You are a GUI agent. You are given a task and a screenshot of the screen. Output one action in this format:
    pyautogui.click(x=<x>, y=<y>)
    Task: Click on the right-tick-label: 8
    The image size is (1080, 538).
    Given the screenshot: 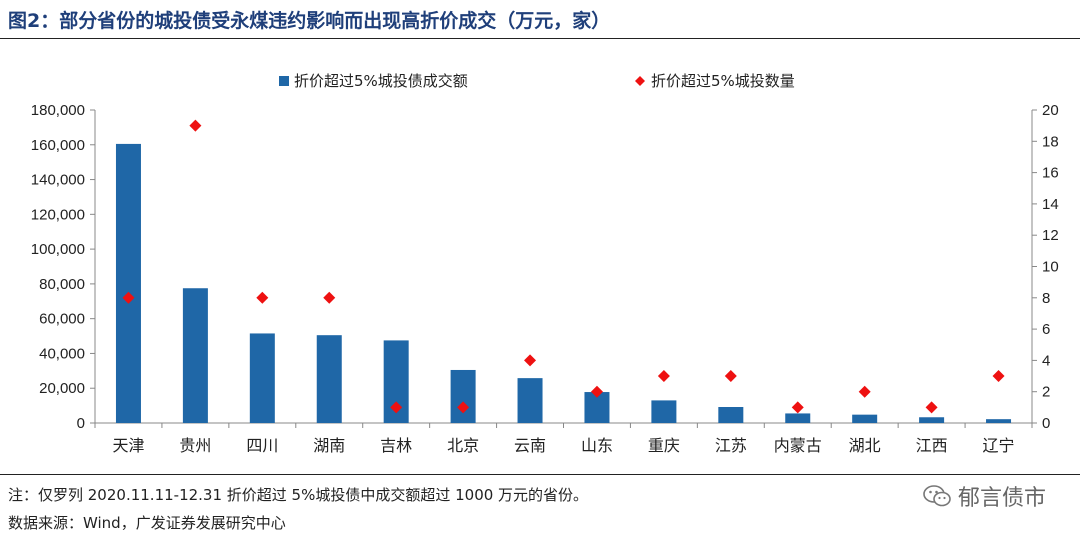 What is the action you would take?
    pyautogui.click(x=1046, y=298)
    